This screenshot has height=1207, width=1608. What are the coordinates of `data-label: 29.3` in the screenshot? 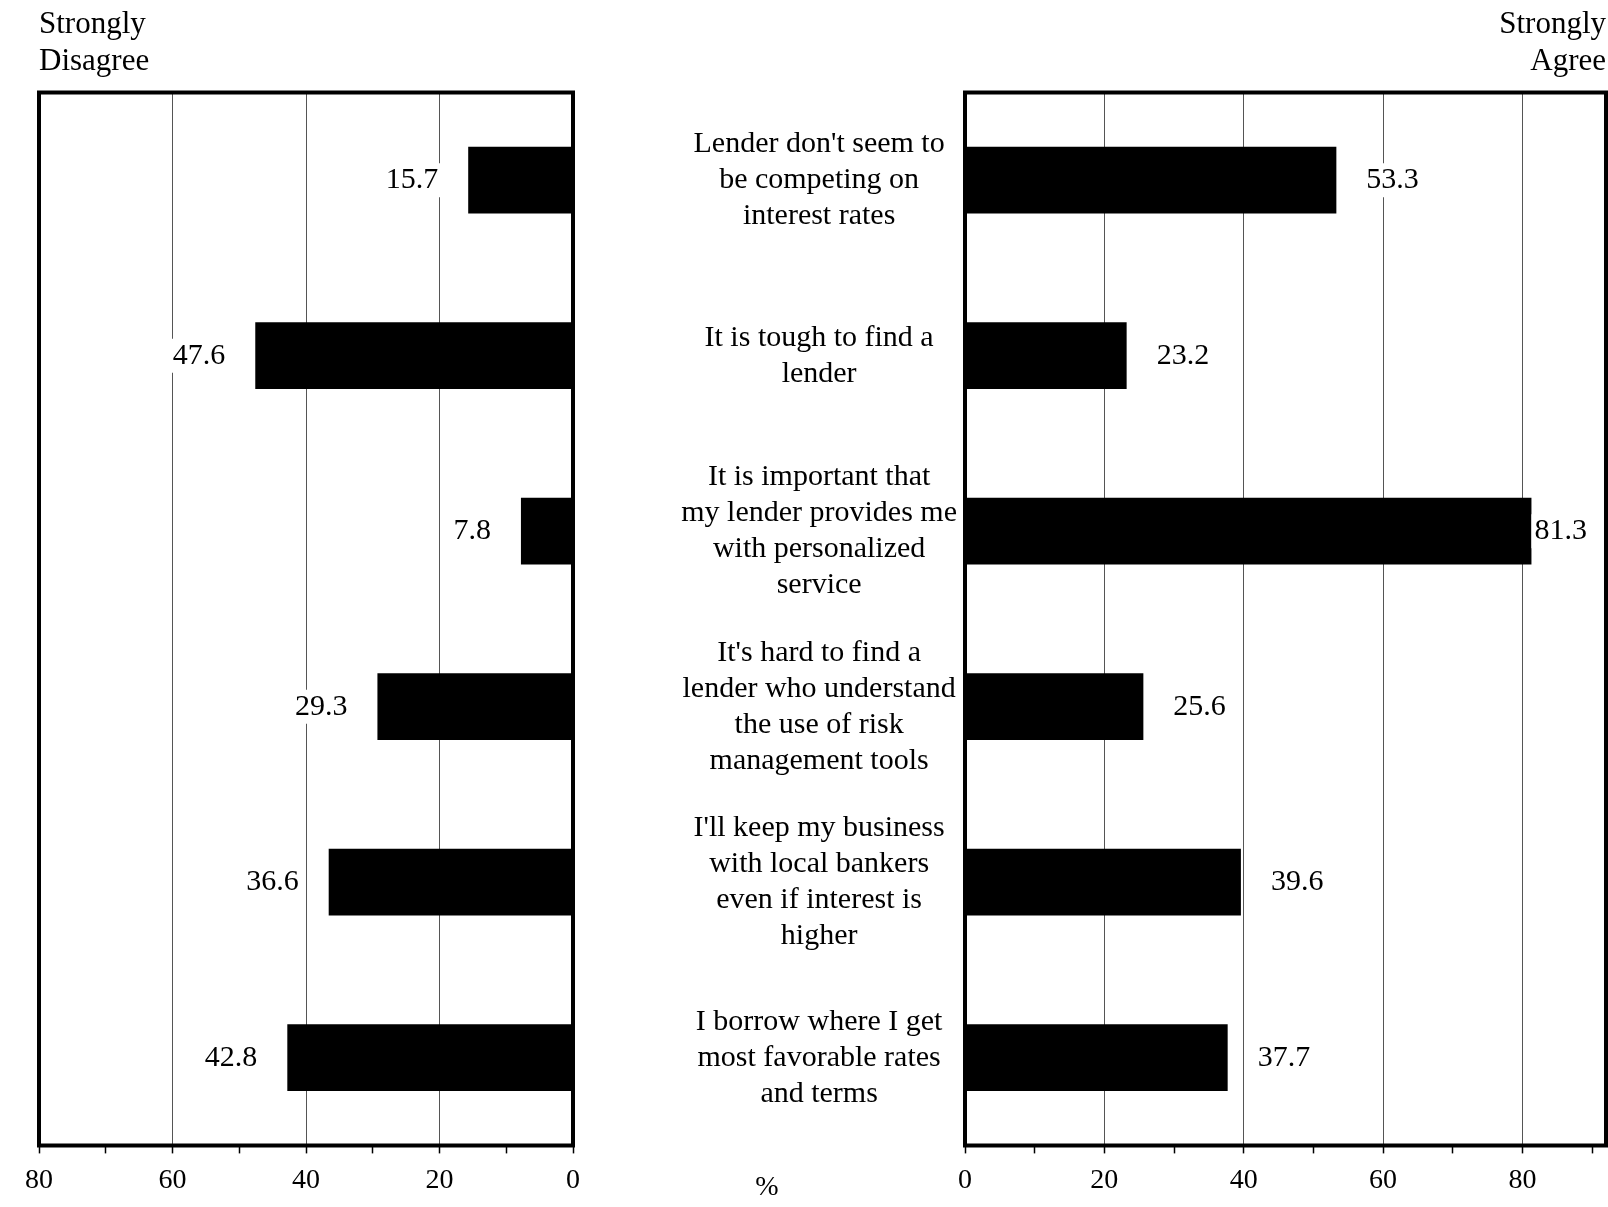 It's located at (321, 704).